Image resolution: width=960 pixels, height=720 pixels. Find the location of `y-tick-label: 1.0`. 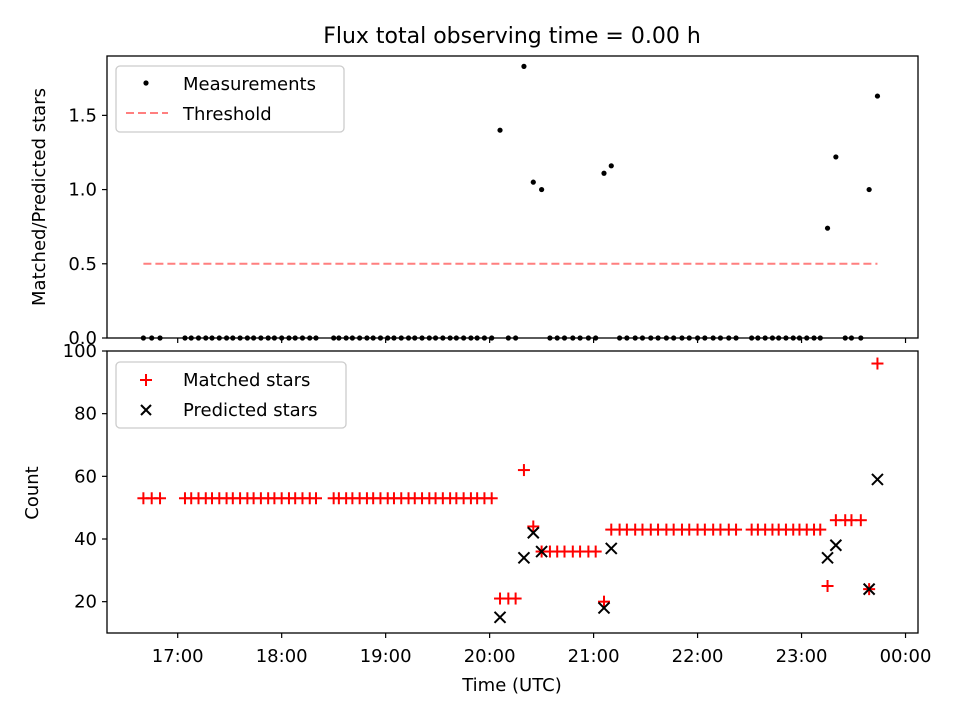

y-tick-label: 1.0 is located at coordinates (82, 190).